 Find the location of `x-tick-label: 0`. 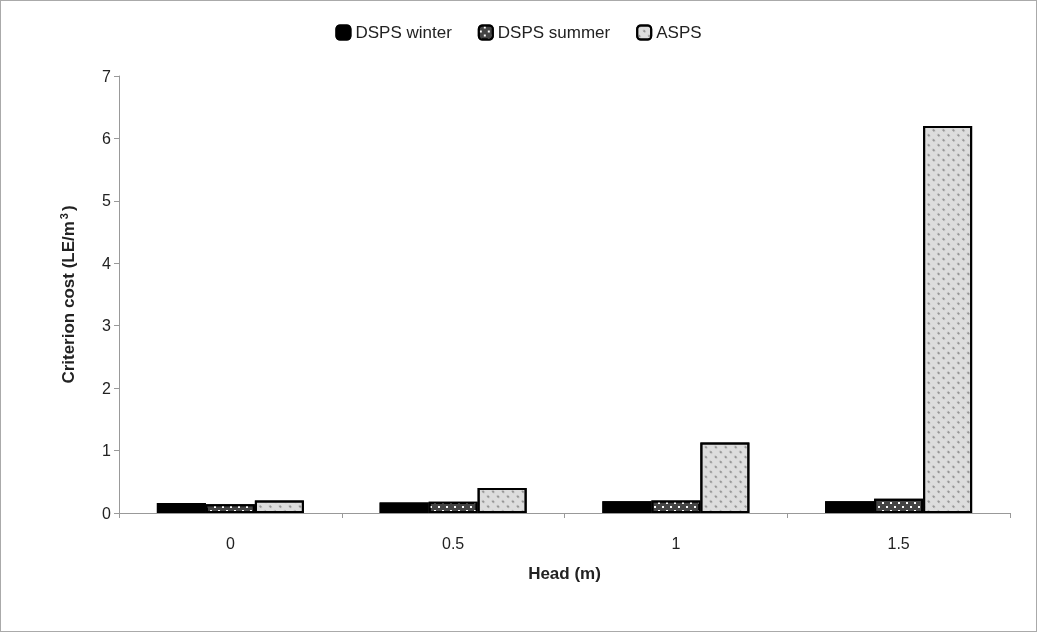

x-tick-label: 0 is located at coordinates (230, 543).